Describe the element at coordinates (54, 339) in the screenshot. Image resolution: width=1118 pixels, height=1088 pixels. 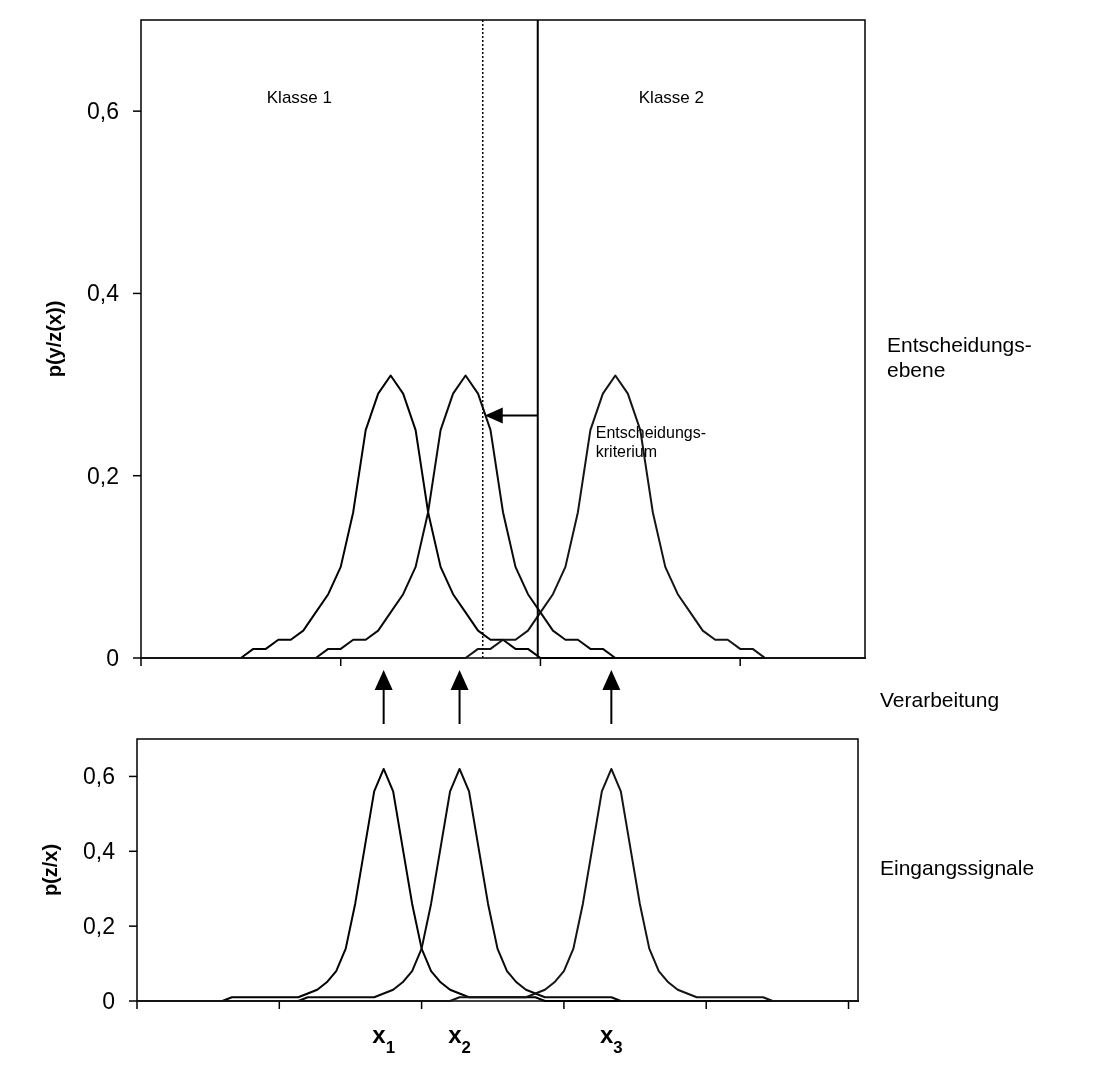
I see `y-axis-title: p(y/z(x))` at that location.